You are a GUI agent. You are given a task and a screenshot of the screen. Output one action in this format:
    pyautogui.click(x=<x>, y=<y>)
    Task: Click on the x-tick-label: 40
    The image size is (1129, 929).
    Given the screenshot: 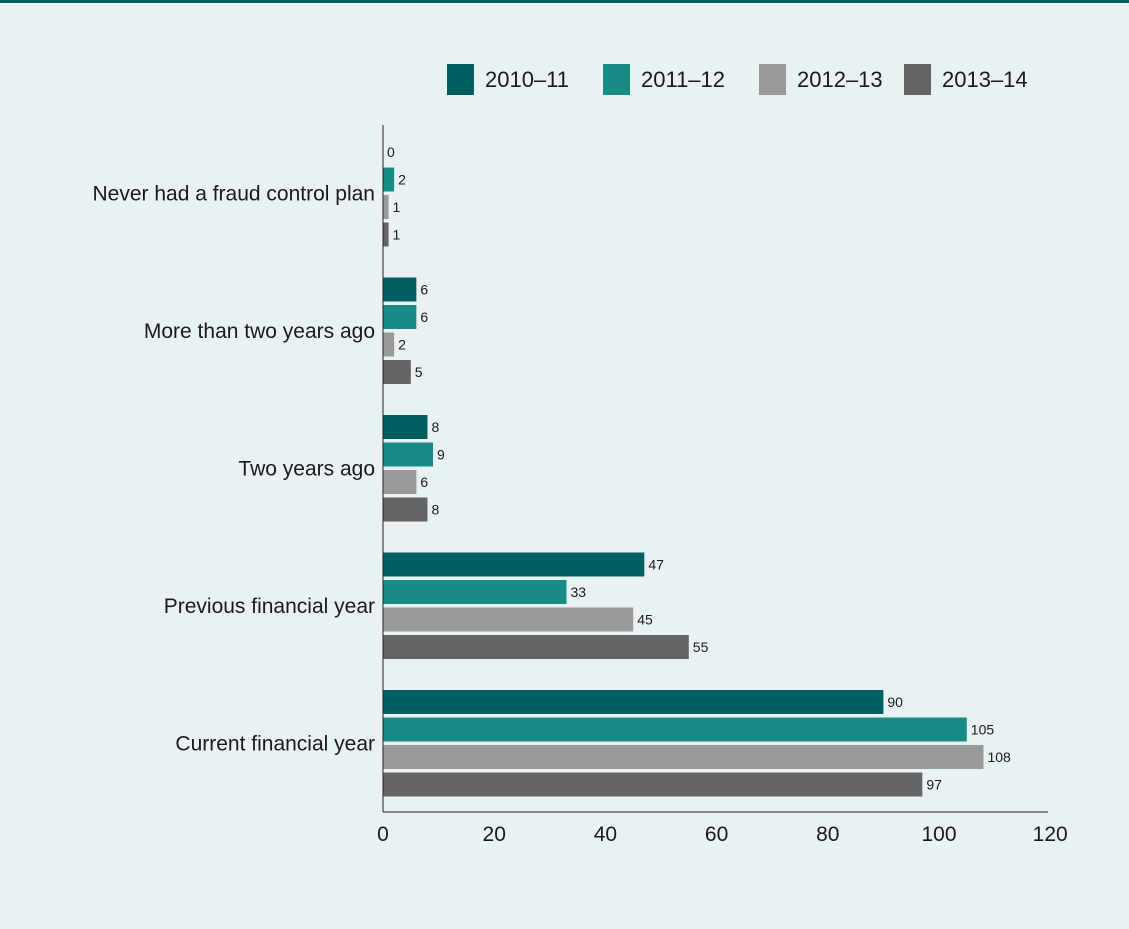 What is the action you would take?
    pyautogui.click(x=605, y=834)
    